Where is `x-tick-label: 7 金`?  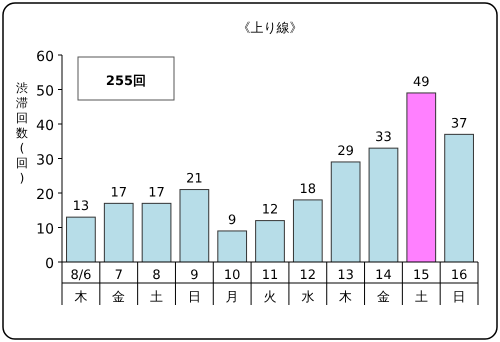 x-tick-label: 7 金 is located at coordinates (119, 286).